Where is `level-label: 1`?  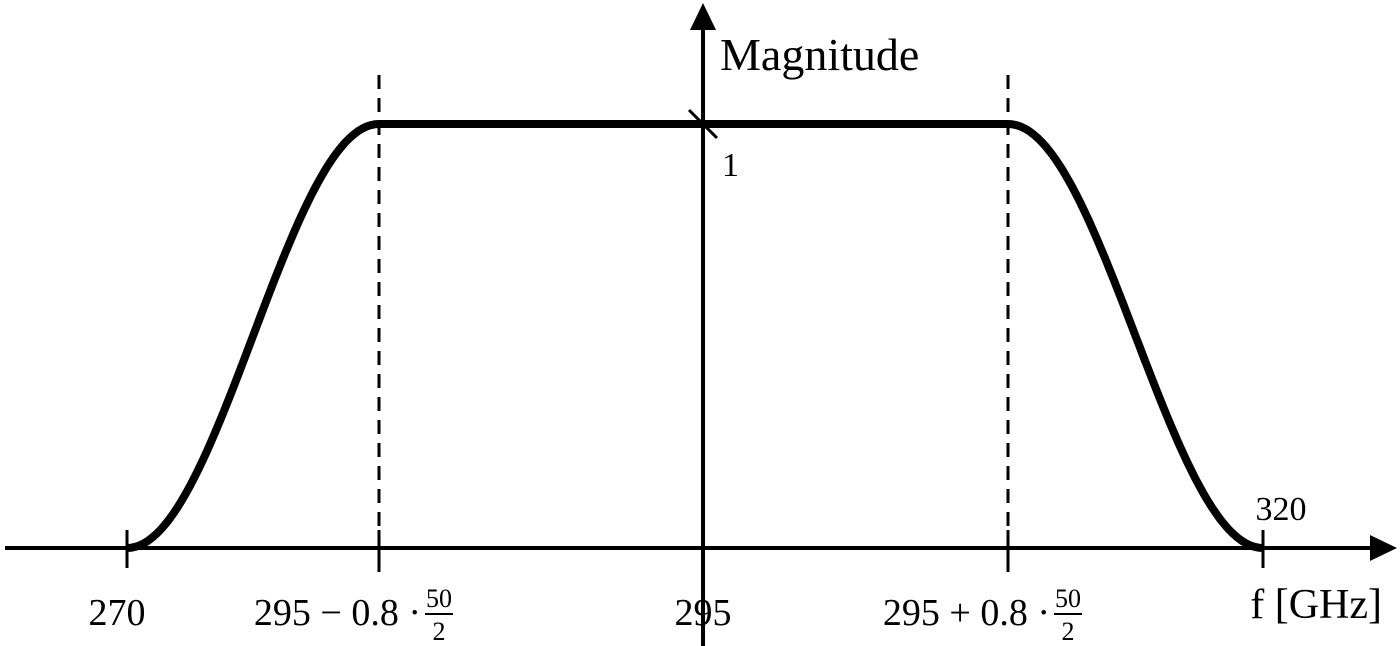
level-label: 1 is located at coordinates (730, 165).